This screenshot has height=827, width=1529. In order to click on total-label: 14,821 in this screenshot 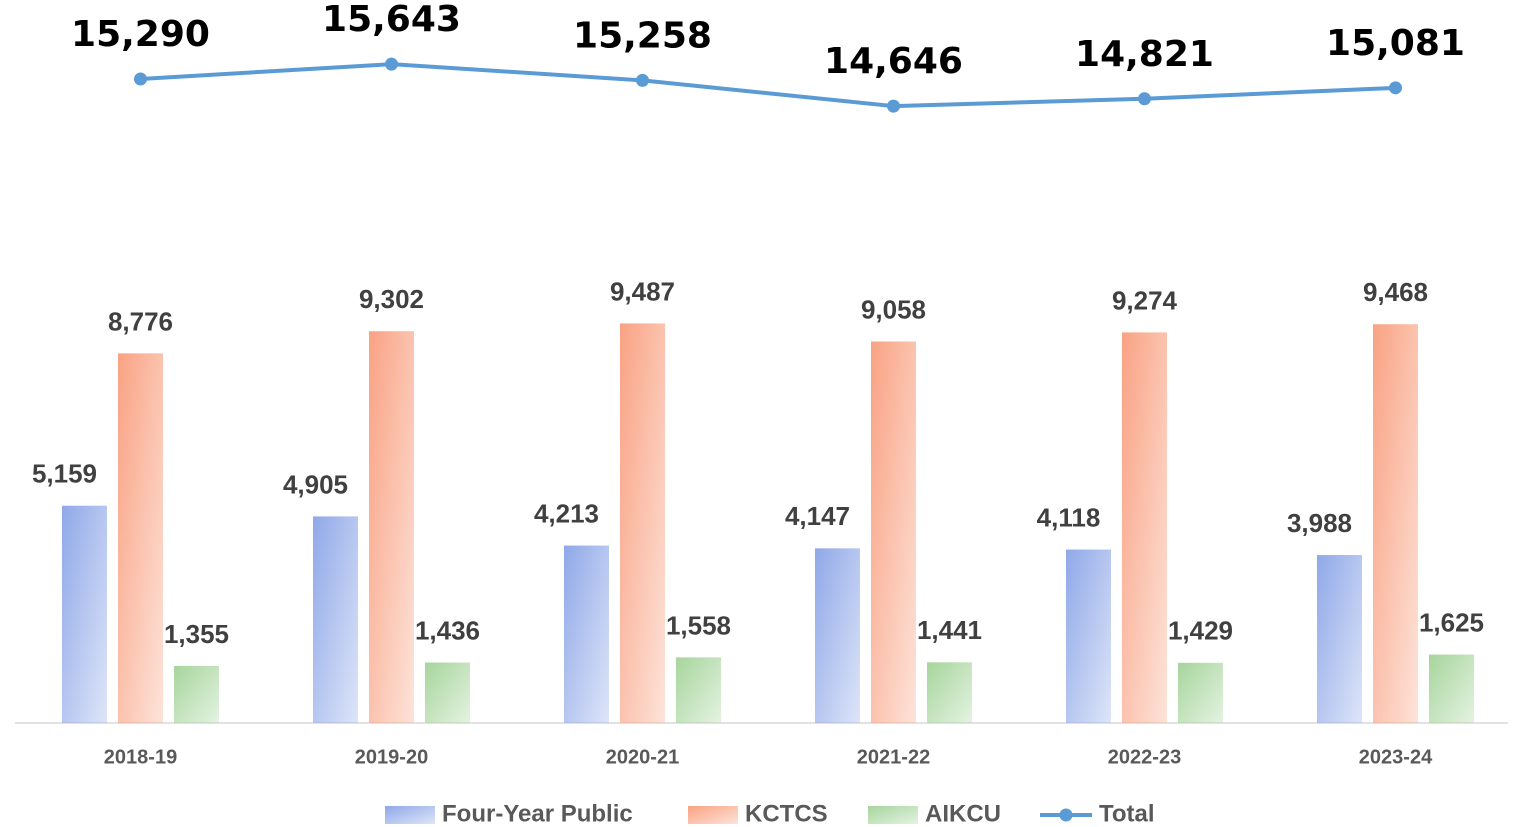, I will do `click(1144, 54)`.